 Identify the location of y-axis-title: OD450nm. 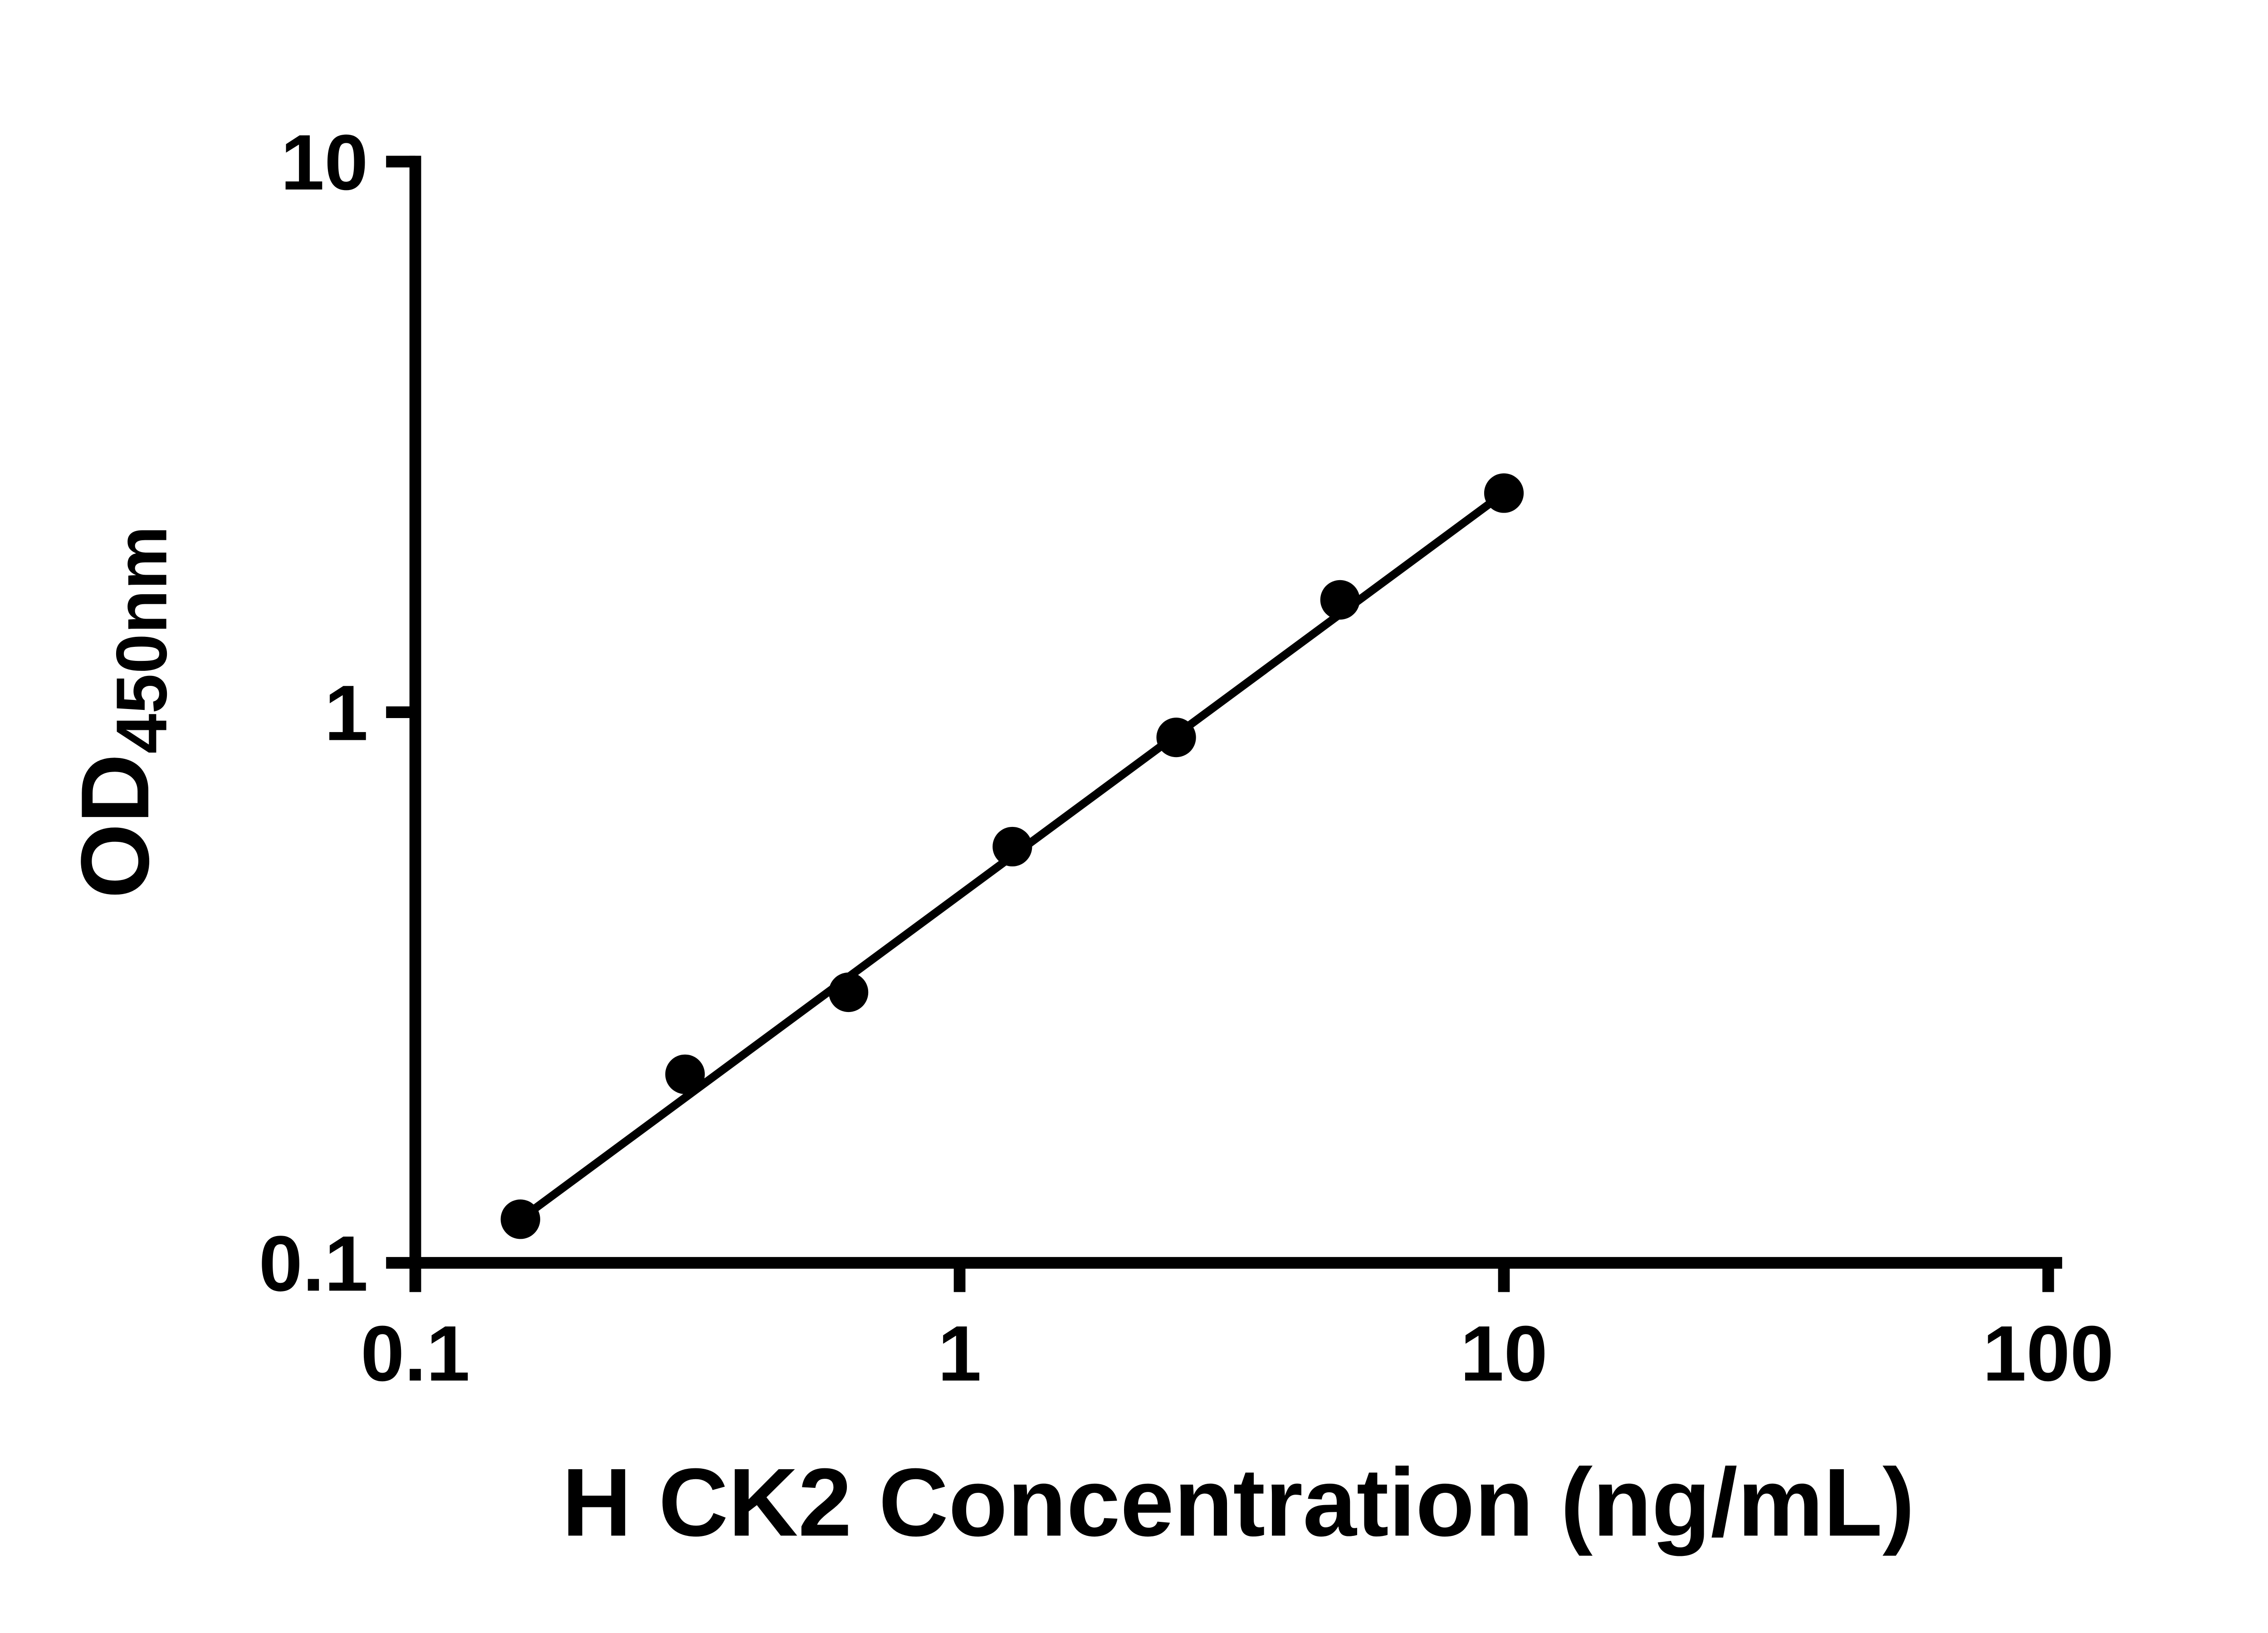
(122, 712).